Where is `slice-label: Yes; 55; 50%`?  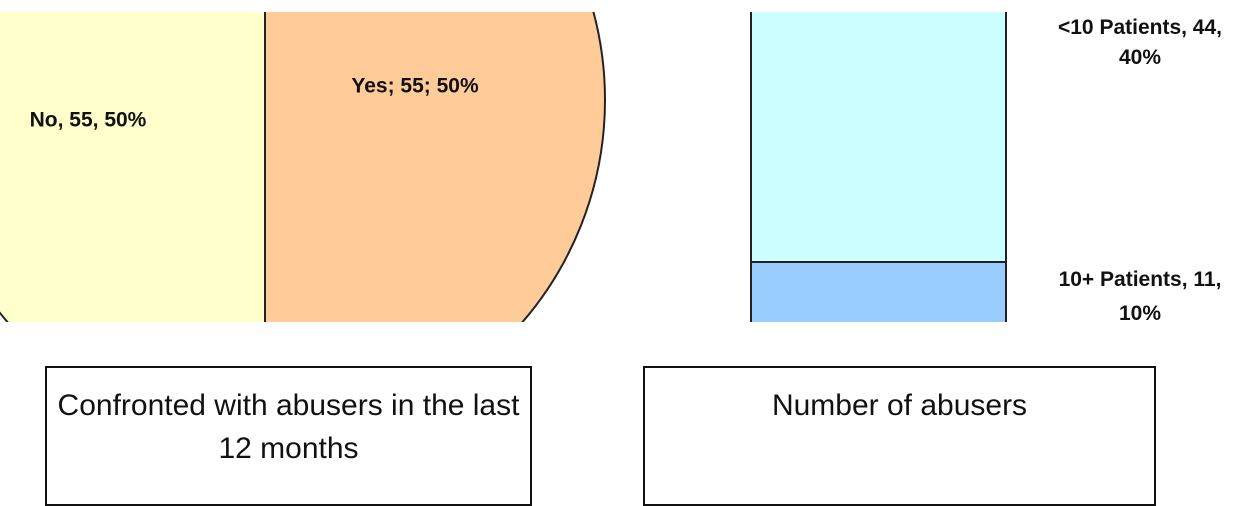
slice-label: Yes; 55; 50% is located at coordinates (415, 86).